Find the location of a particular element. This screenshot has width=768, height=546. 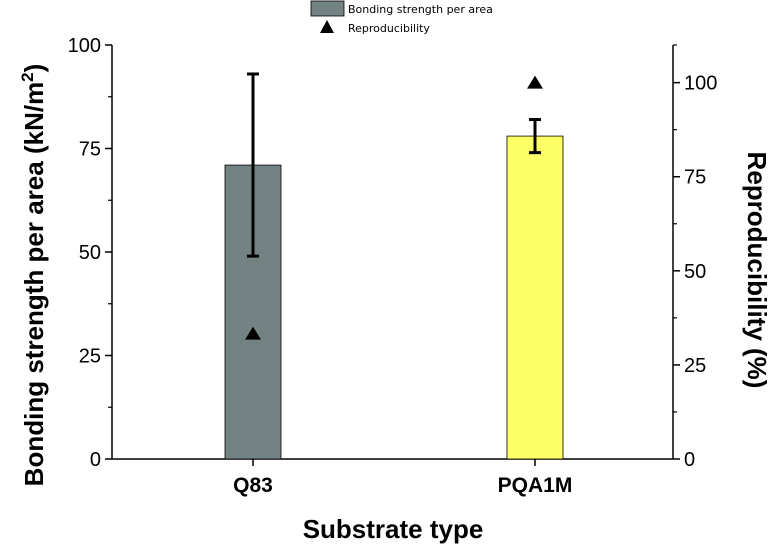

error-bars is located at coordinates (394, 165).